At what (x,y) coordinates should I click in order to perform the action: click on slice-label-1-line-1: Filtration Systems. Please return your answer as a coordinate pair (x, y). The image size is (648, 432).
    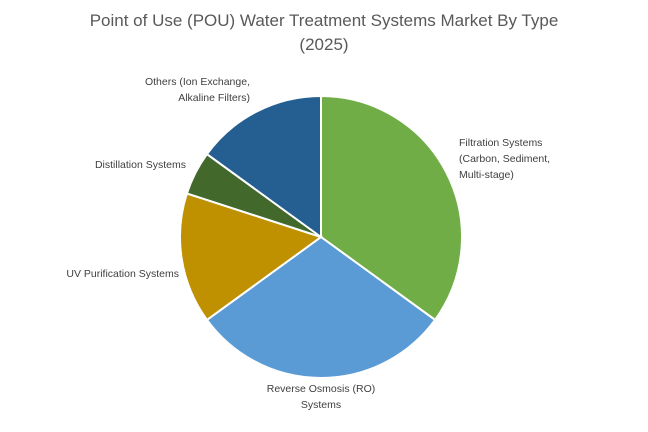
    Looking at the image, I should click on (500, 143).